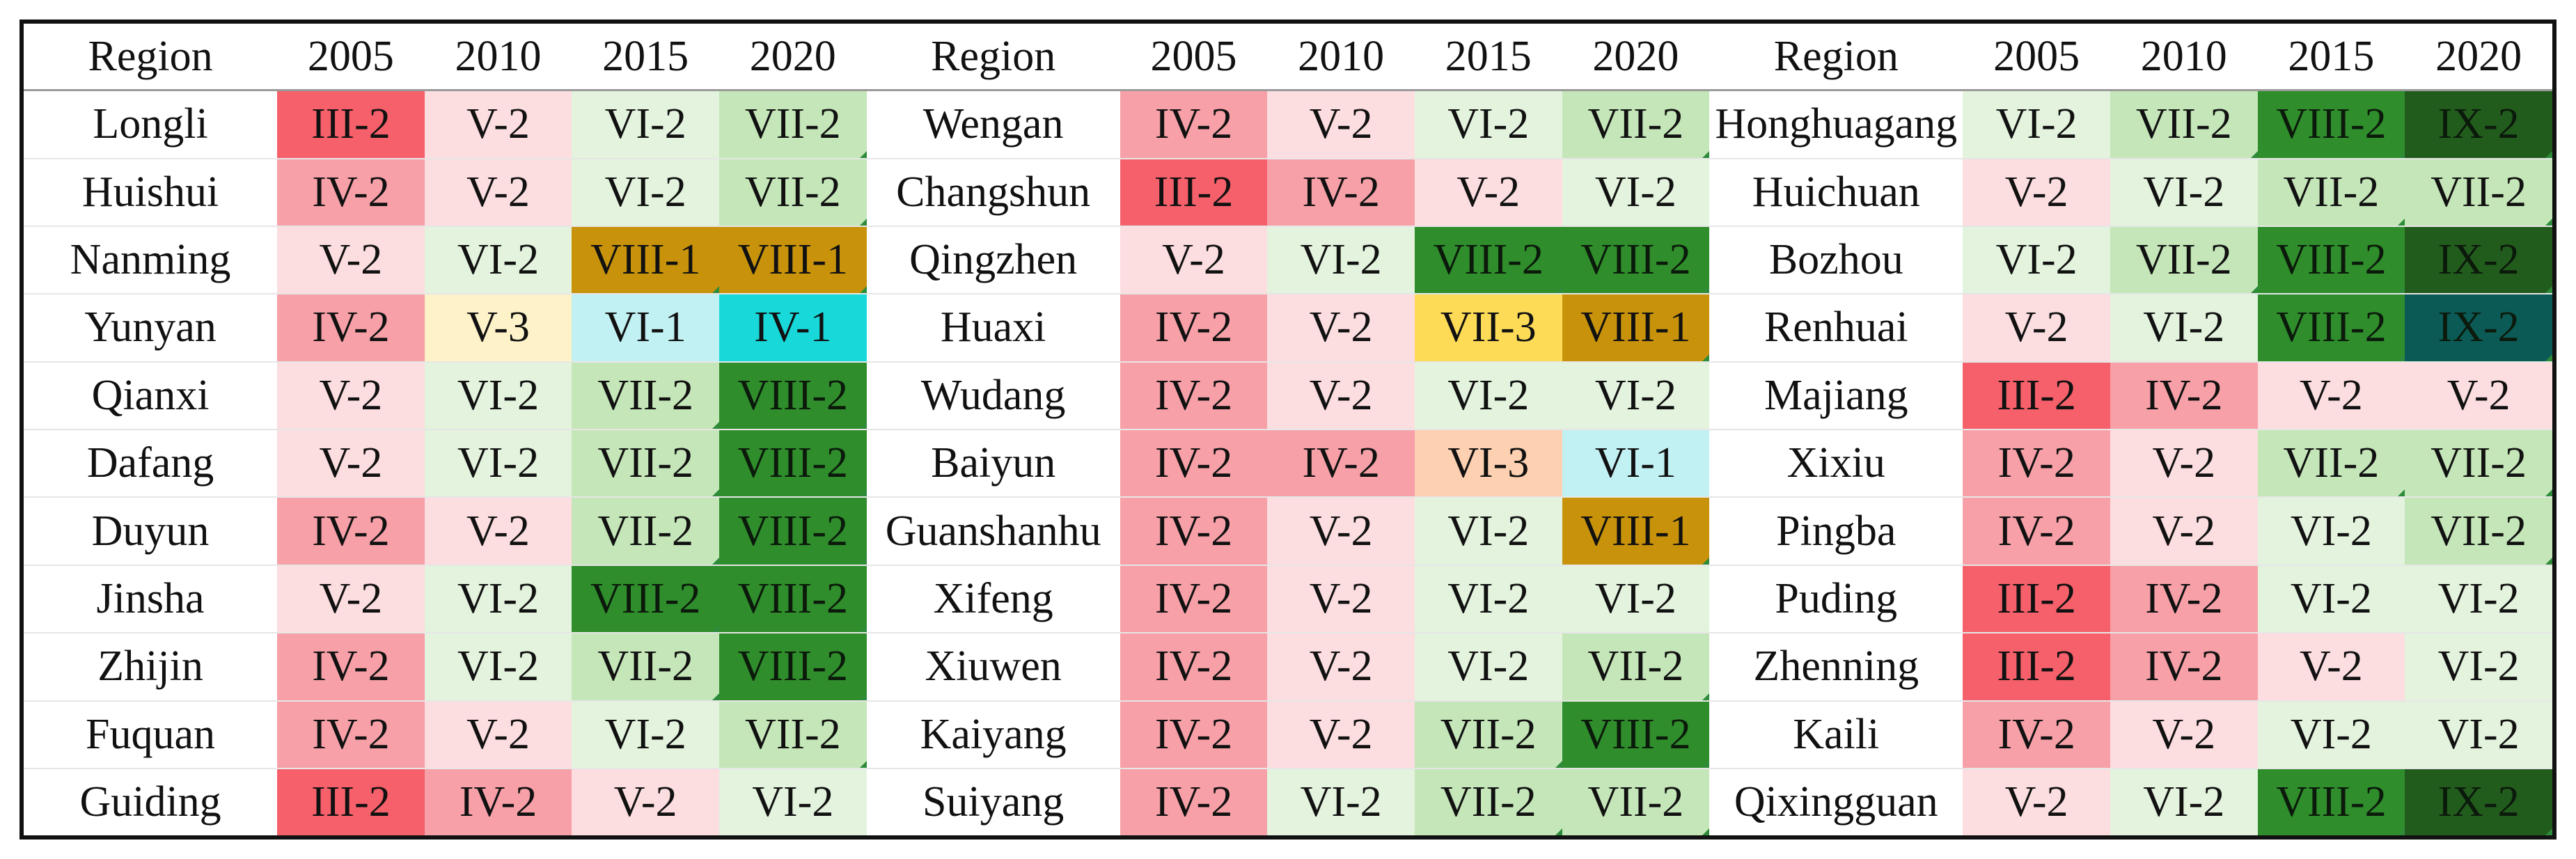 This screenshot has width=2576, height=859. Describe the element at coordinates (1836, 396) in the screenshot. I see `region-name-cell: Majiang` at that location.